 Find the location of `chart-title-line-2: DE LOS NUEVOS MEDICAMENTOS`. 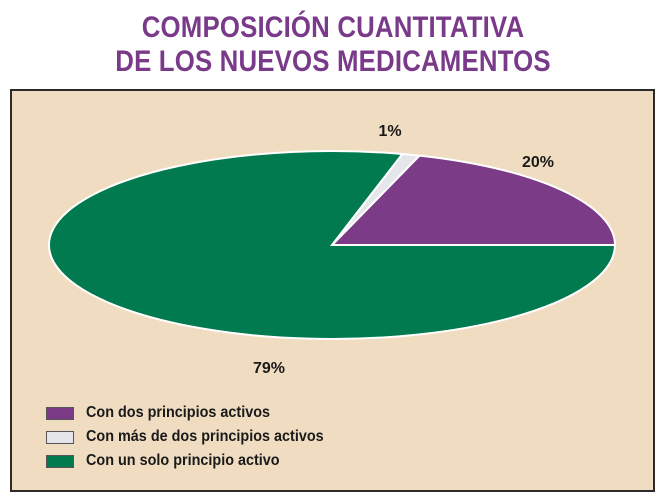

chart-title-line-2: DE LOS NUEVOS MEDICAMENTOS is located at coordinates (333, 61).